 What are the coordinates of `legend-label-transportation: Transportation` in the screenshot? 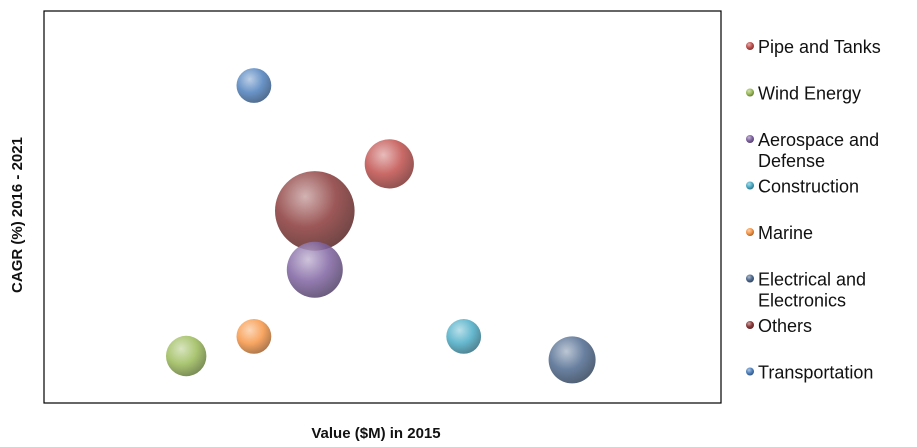 It's located at (815, 373).